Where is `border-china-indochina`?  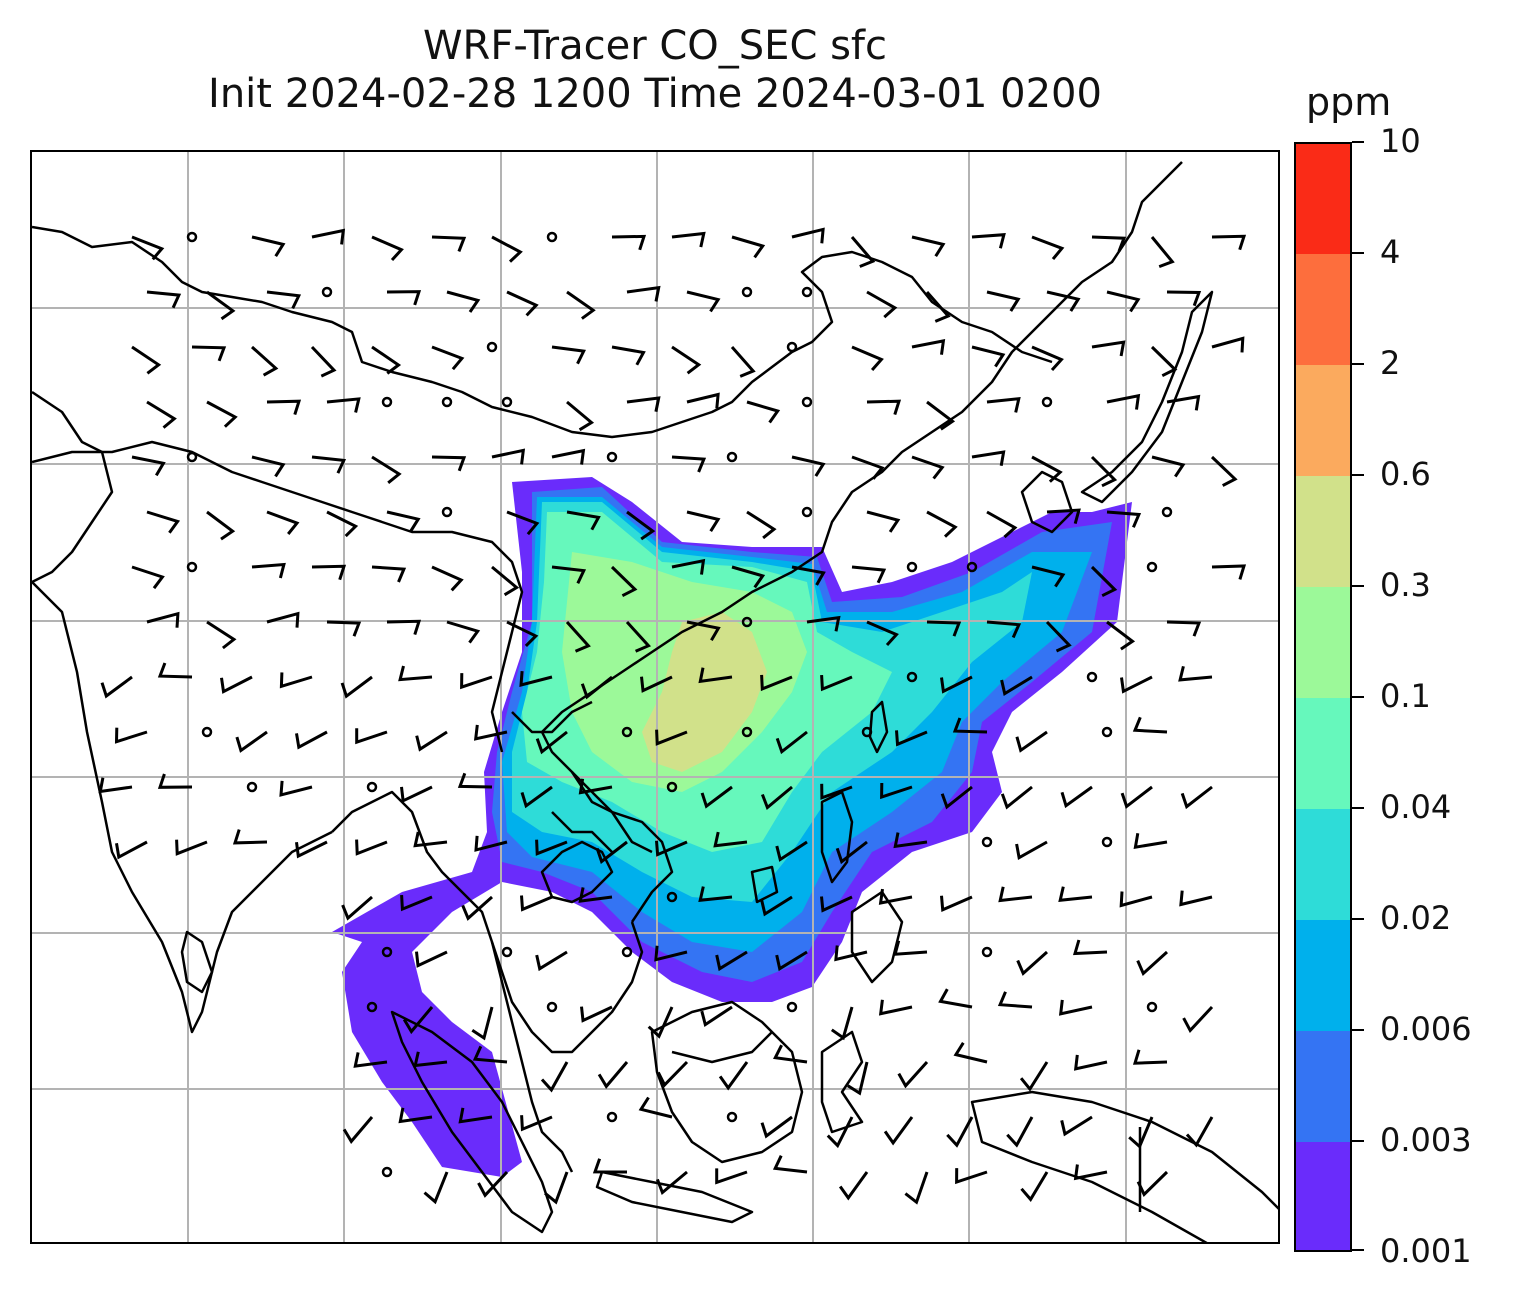 border-china-indochina is located at coordinates (552, 717).